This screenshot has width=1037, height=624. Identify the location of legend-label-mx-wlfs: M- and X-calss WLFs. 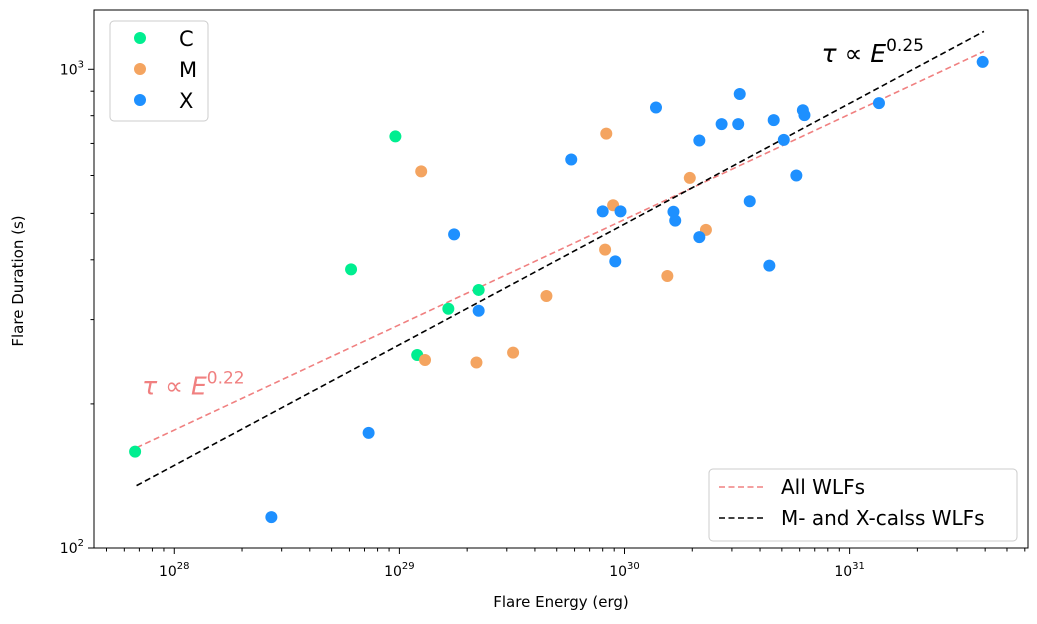
(883, 518).